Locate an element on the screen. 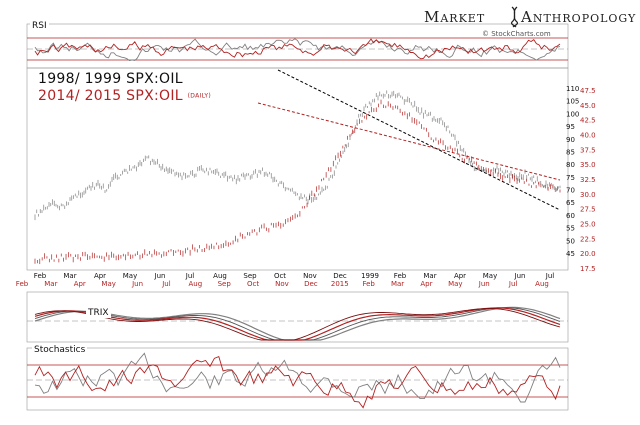  y-tick-black-95: 95 is located at coordinates (570, 127).